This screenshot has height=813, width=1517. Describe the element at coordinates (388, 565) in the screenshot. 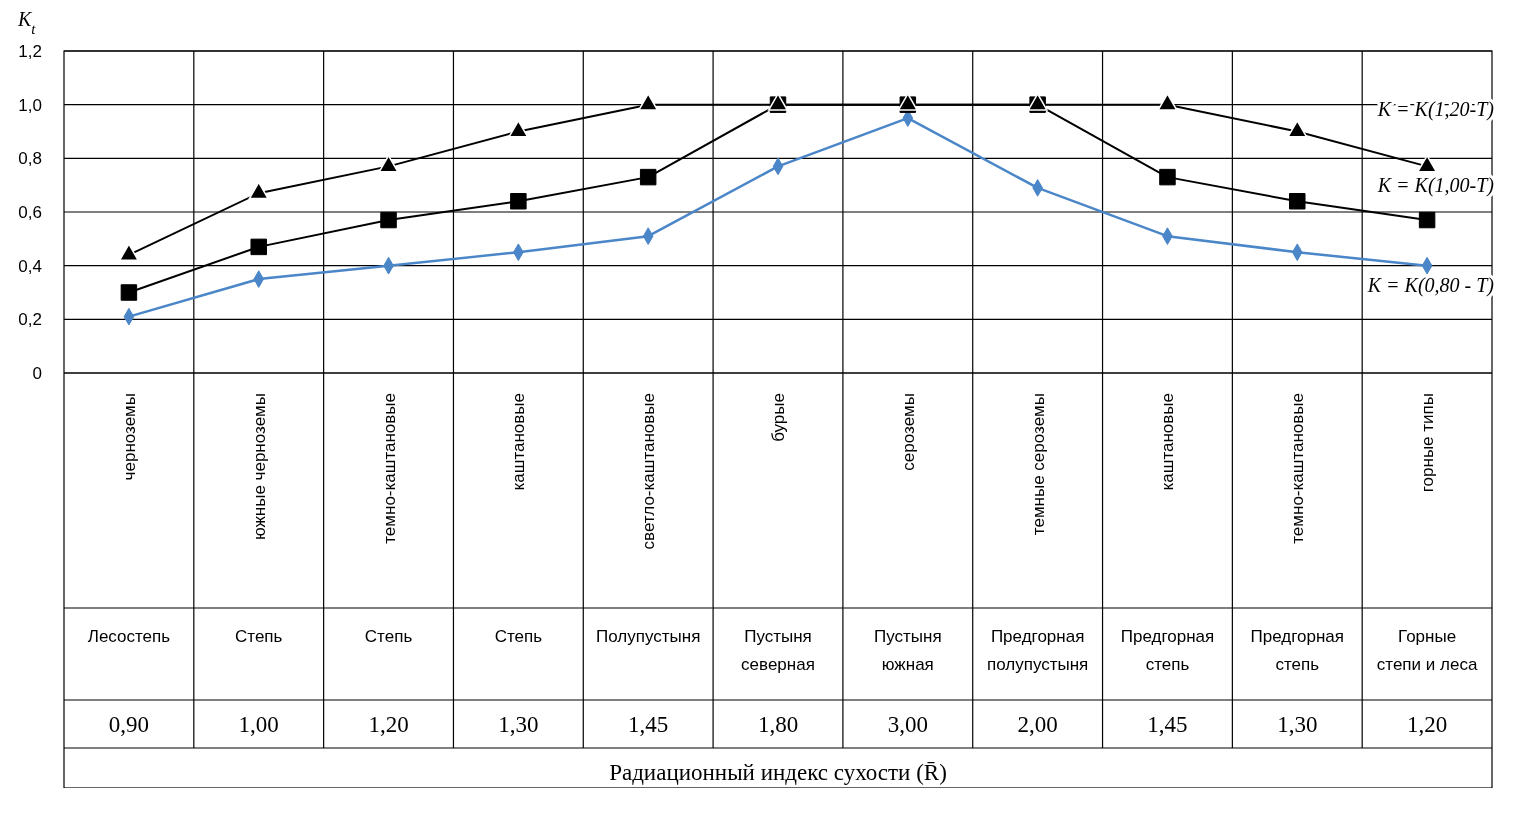

I see `category-label: темно-каштановые Степь 1,20` at that location.